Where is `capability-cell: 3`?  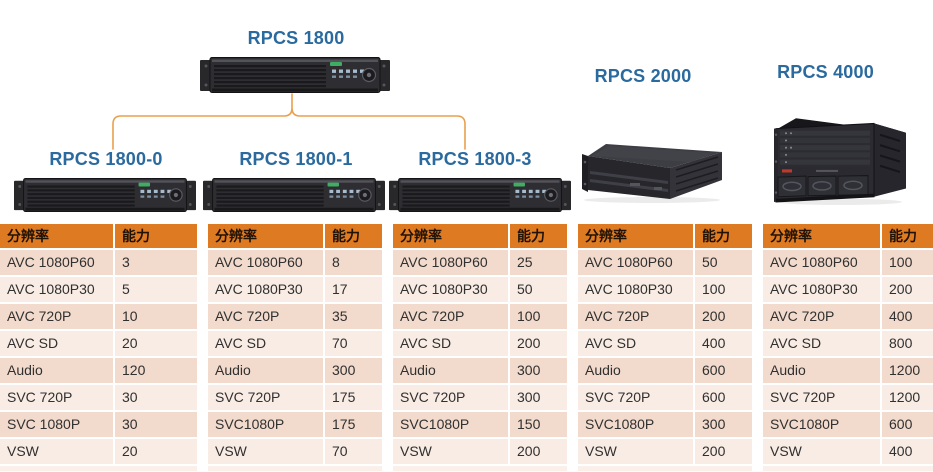 capability-cell: 3 is located at coordinates (156, 263).